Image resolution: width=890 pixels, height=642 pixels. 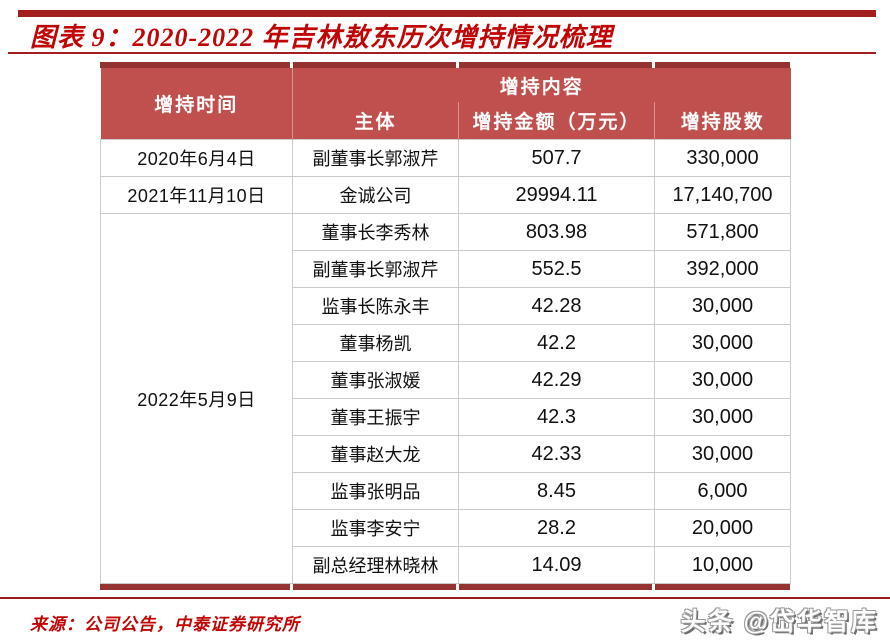 I want to click on table-cell-amount: 14.09, so click(x=556, y=565).